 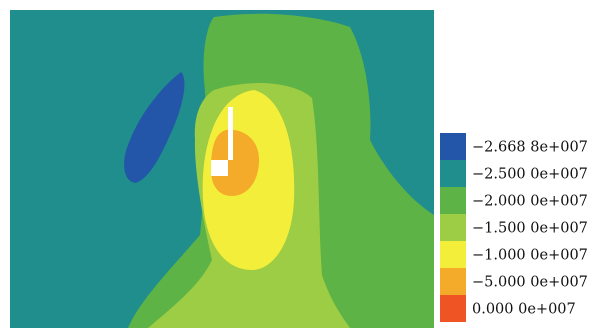 I want to click on notch-cutout, so click(x=222, y=141).